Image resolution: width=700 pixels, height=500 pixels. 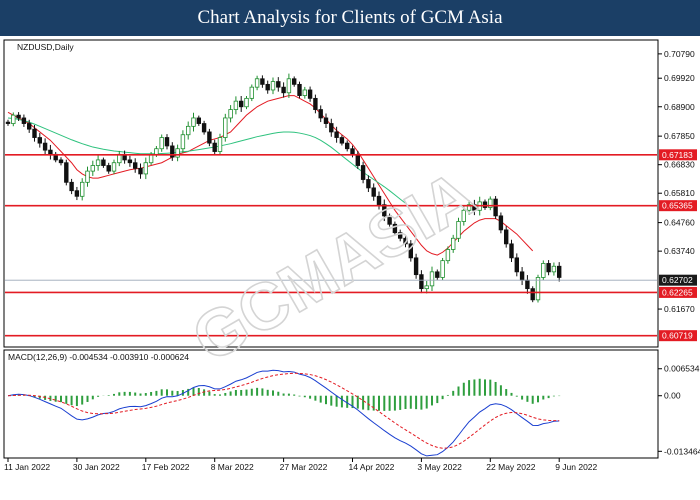 I want to click on x-tick-label: 3 May 2022, so click(x=439, y=467).